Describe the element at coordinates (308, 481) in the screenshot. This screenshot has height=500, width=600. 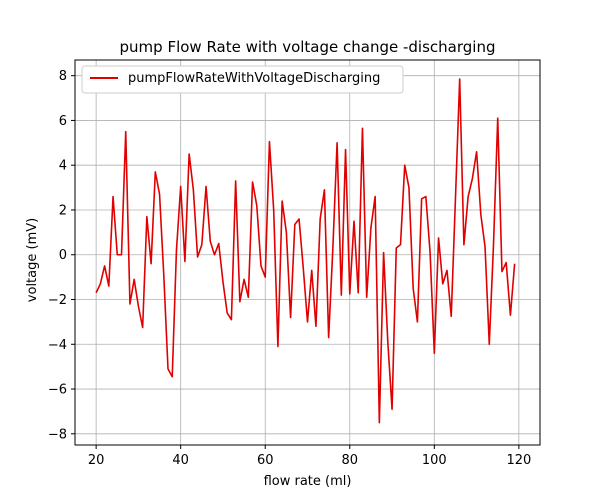
I see `x-axis-label: flow rate (ml)` at that location.